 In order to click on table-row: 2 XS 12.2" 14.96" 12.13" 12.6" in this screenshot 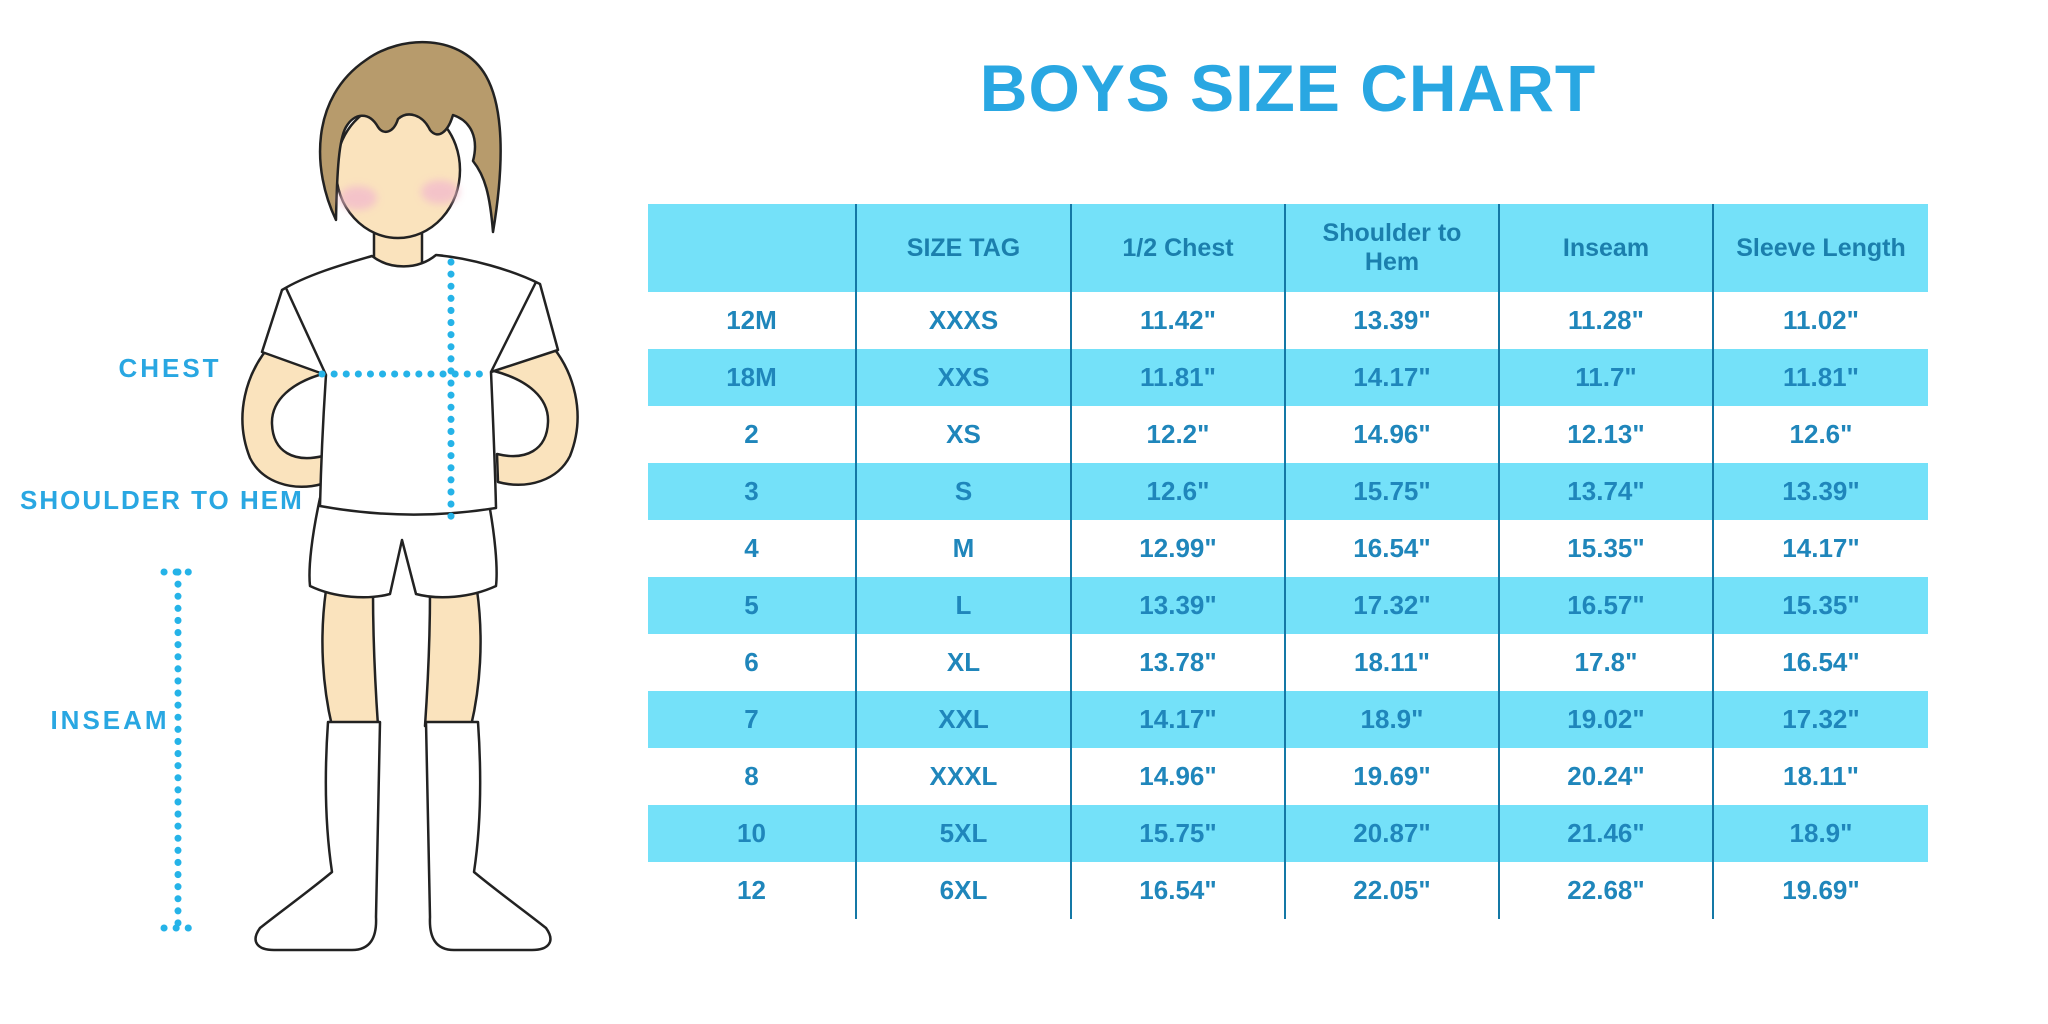, I will do `click(1288, 434)`.